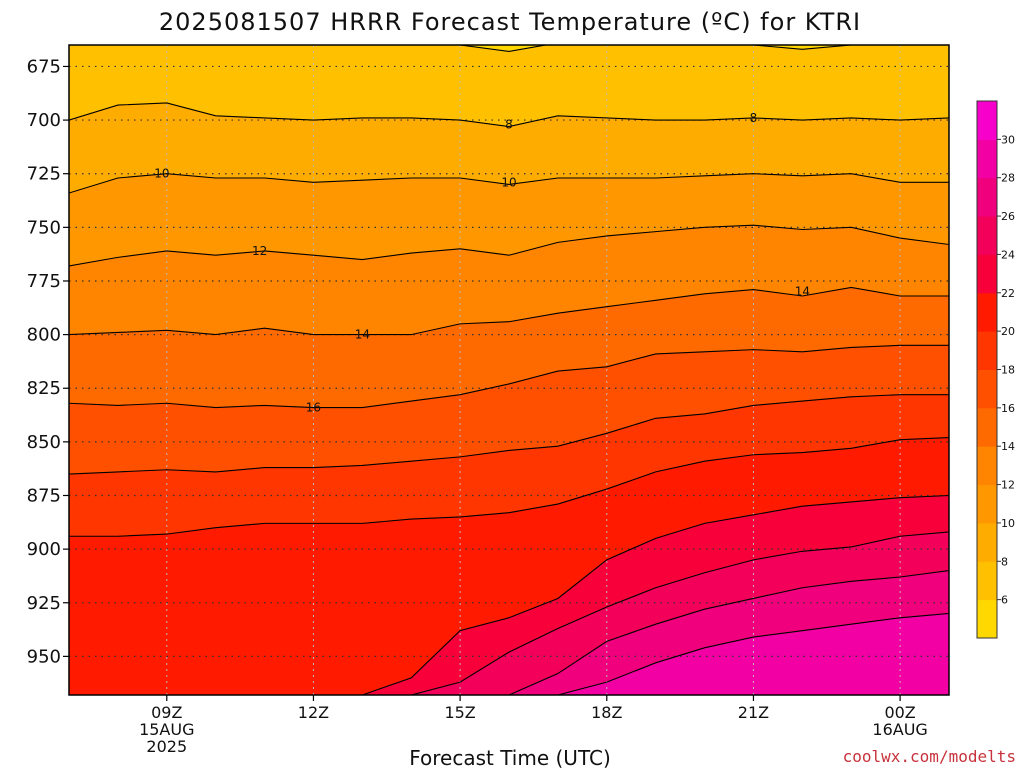 The width and height of the screenshot is (1024, 768). I want to click on colorbar: 6 8 10 12 14 16 18 20 22 24 26 28 30, so click(995, 369).